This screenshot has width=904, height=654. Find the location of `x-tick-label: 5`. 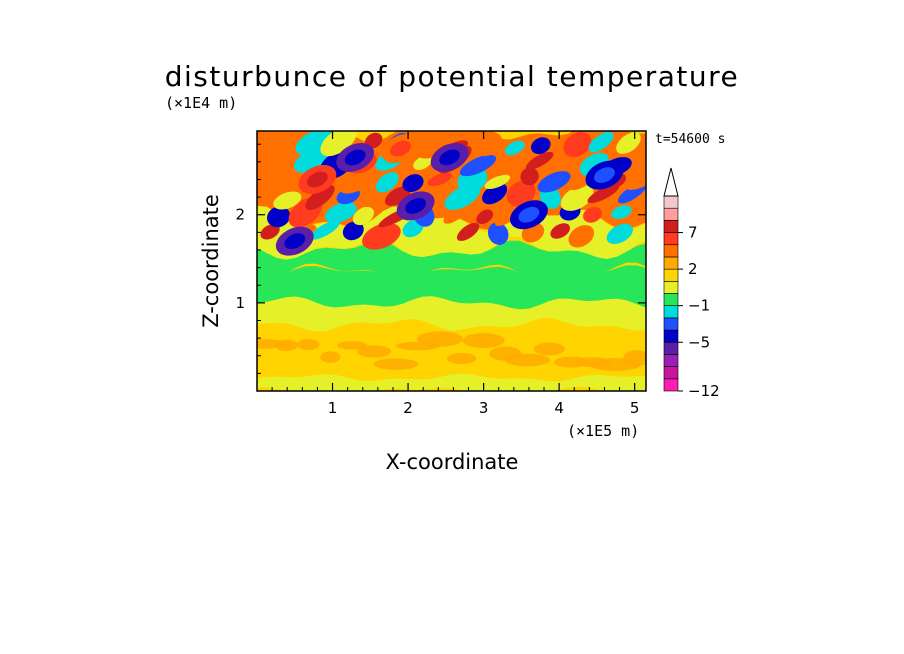

x-tick-label: 5 is located at coordinates (635, 408).